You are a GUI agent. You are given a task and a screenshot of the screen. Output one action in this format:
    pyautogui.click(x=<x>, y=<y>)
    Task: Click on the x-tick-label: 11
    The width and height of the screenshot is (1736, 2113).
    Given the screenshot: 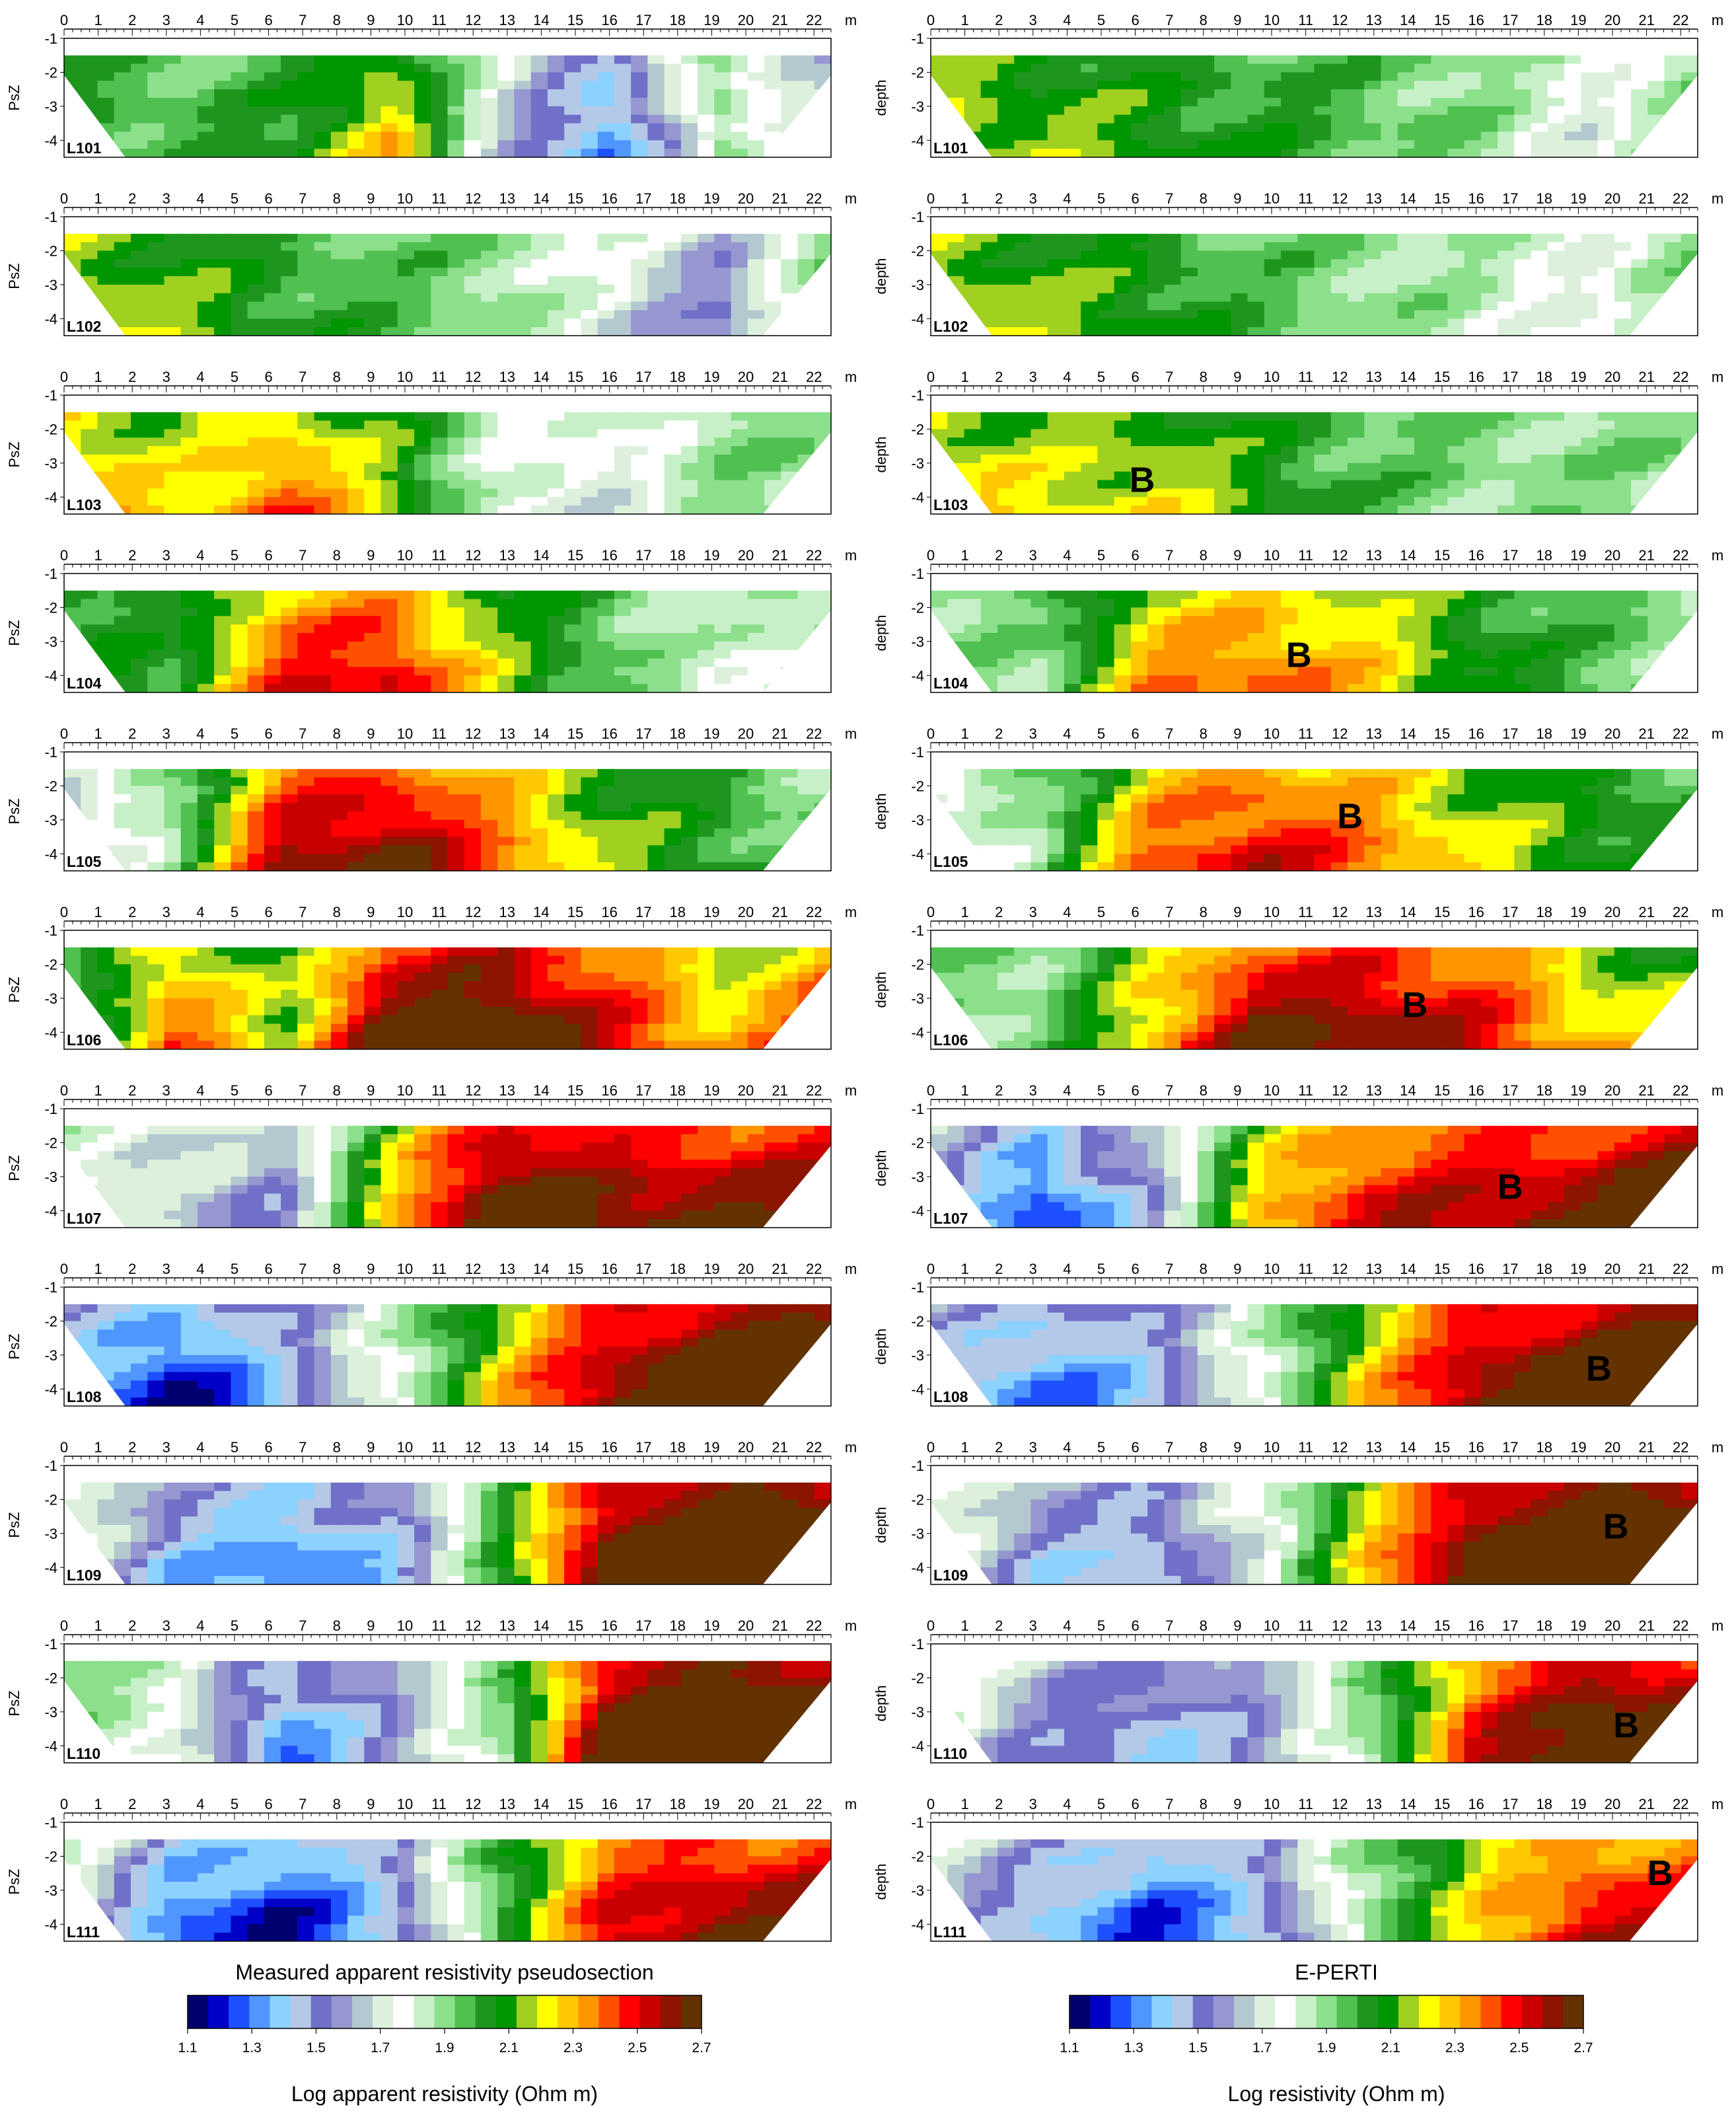 What is the action you would take?
    pyautogui.click(x=1305, y=377)
    